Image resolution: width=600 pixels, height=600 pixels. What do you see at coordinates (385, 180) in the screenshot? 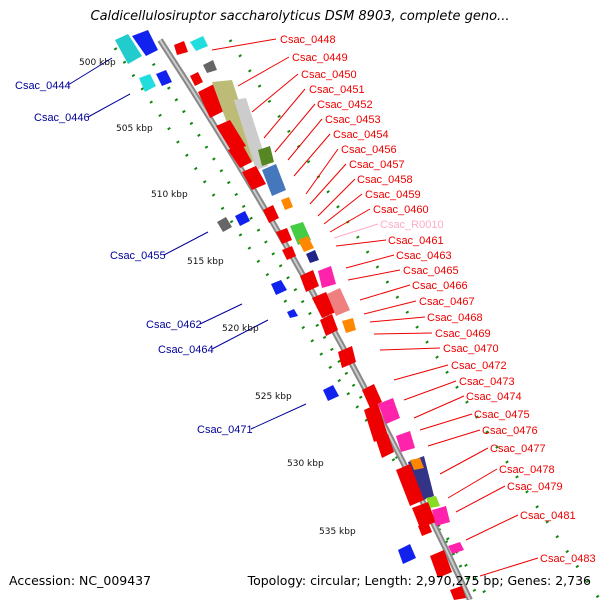
I see `label-csac-0458: Csac_0458` at bounding box center [385, 180].